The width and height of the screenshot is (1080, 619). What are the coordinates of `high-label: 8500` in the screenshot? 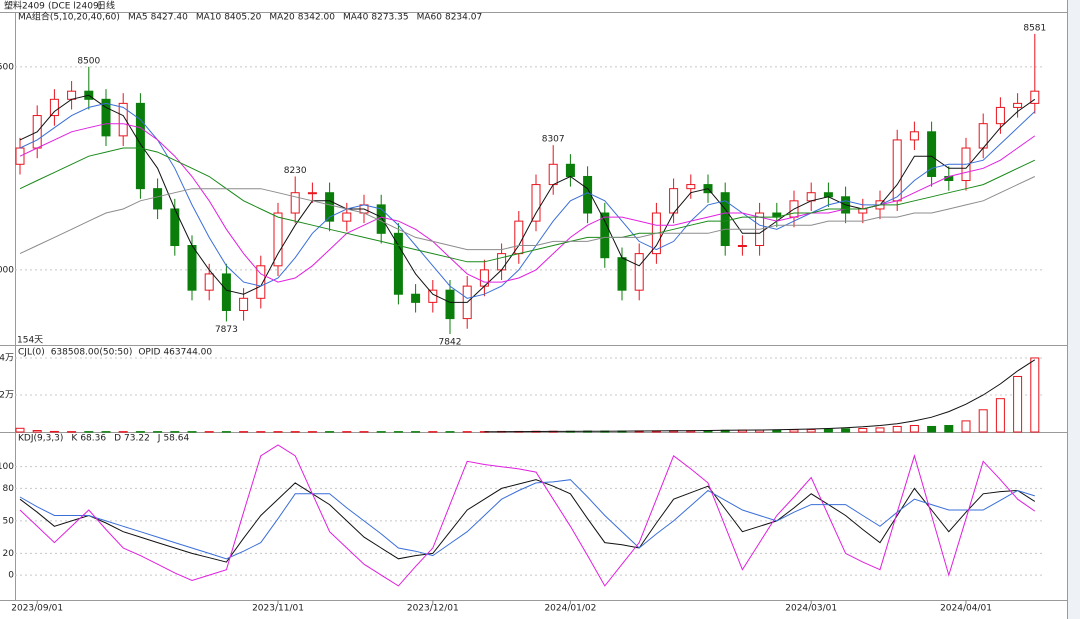 It's located at (88, 61).